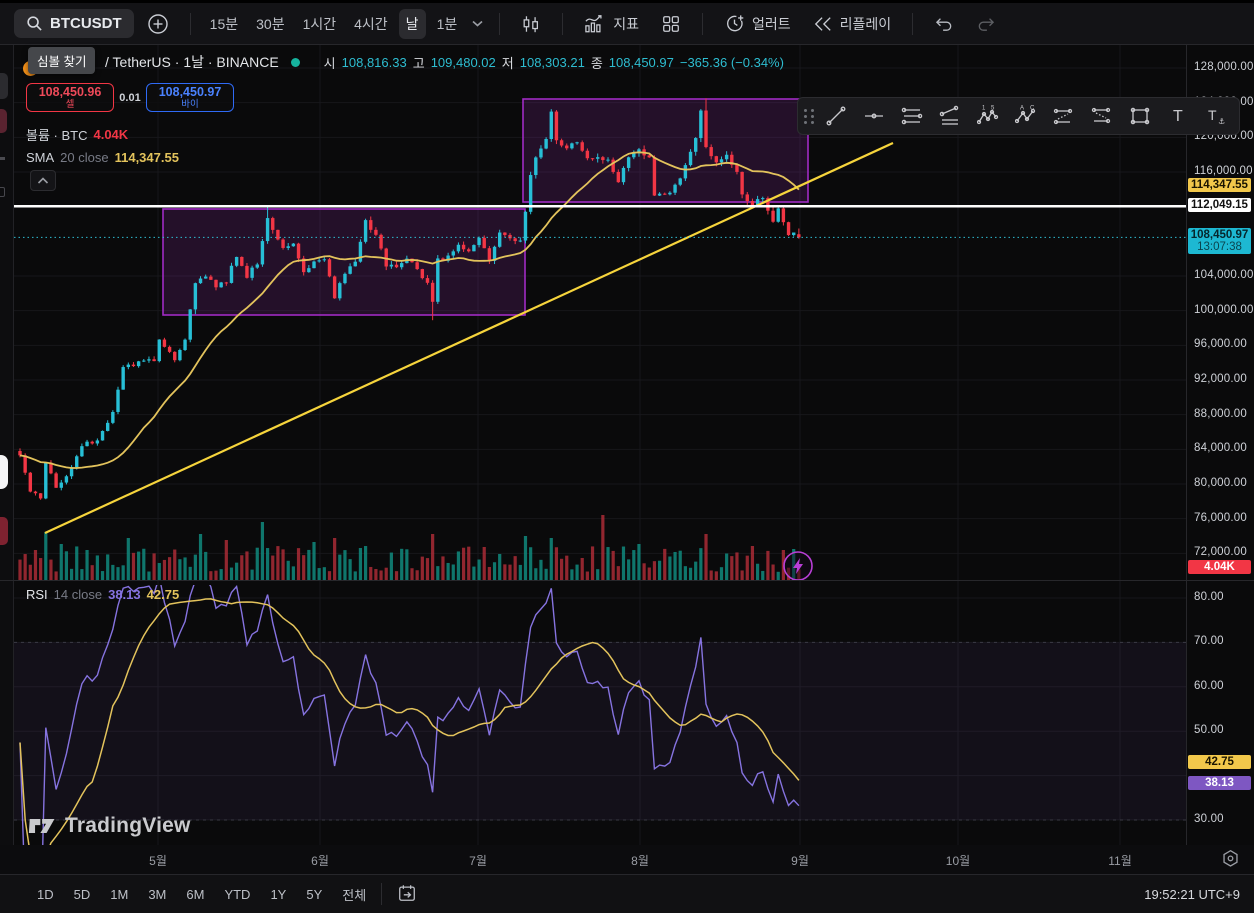 The width and height of the screenshot is (1254, 913). Describe the element at coordinates (1178, 116) in the screenshot. I see `text-tool-icon: T` at that location.